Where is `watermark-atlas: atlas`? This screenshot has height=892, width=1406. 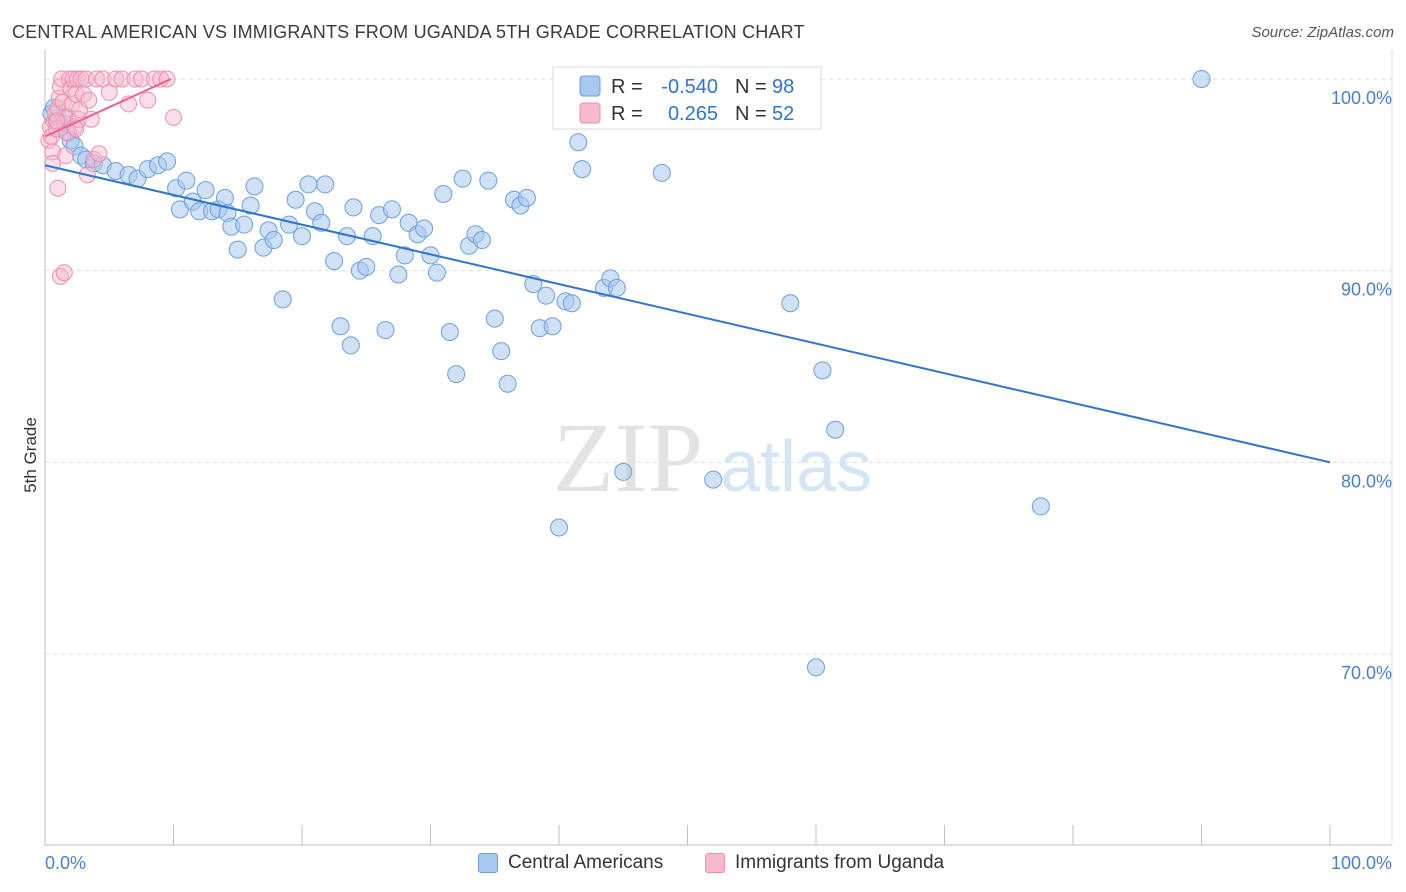 watermark-atlas: atlas is located at coordinates (796, 467).